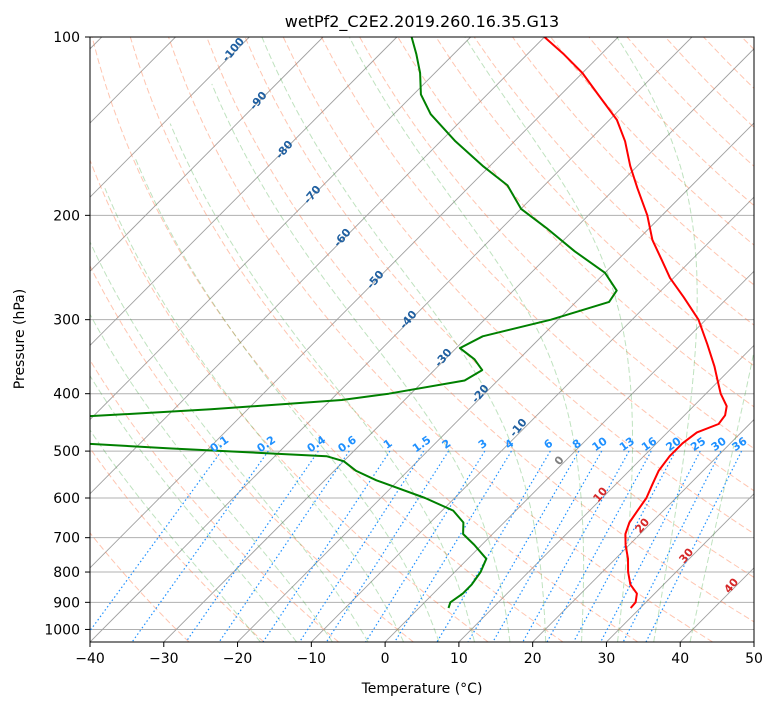 The image size is (775, 708). Describe the element at coordinates (20, 339) in the screenshot. I see `y-axis-label: Pressure (hPa)` at that location.